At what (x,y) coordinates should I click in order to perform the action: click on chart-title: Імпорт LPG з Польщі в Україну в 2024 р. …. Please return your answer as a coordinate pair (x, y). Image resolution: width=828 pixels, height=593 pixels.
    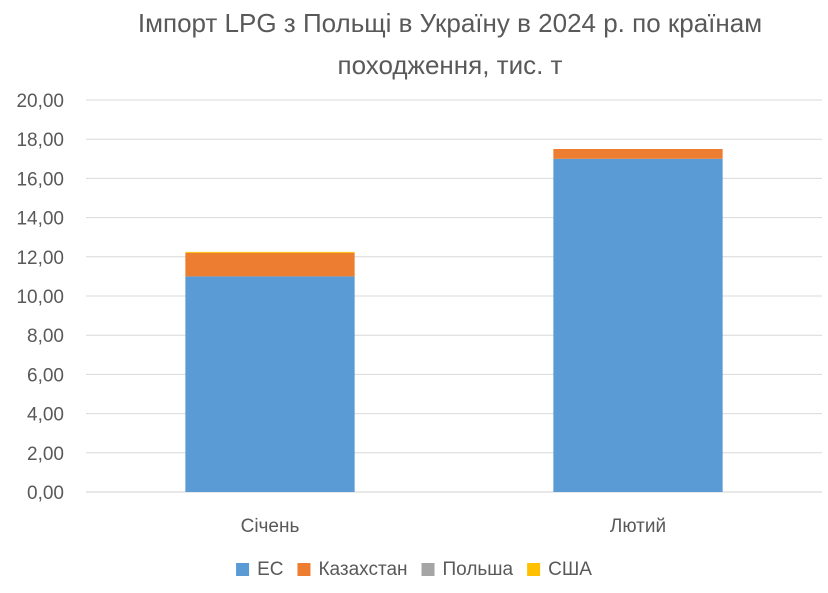
    Looking at the image, I should click on (450, 44).